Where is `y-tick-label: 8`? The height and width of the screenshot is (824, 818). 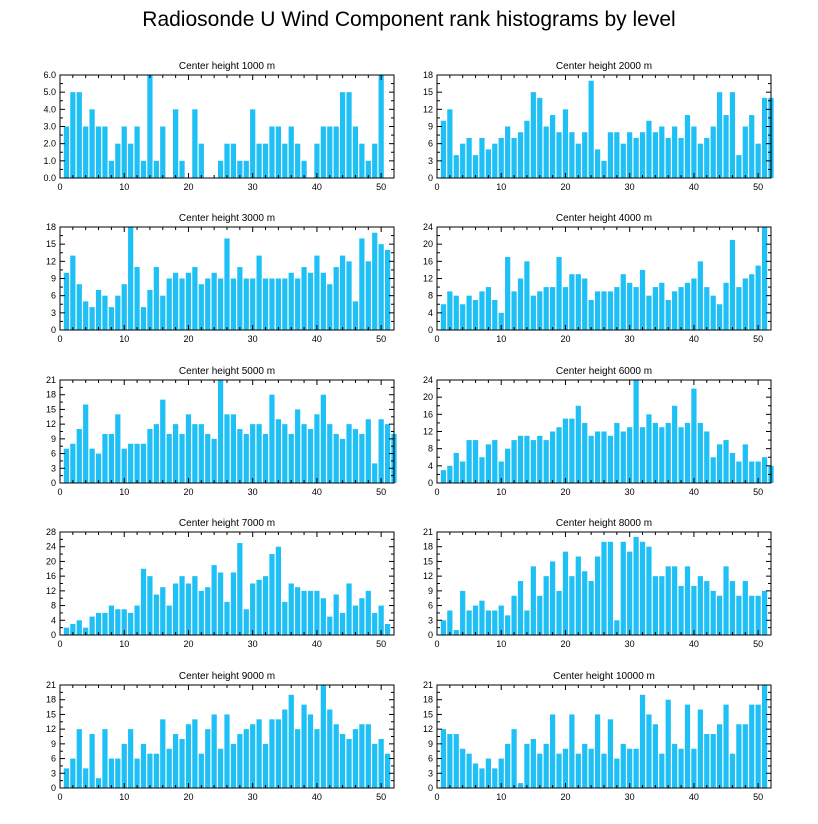 y-tick-label: 8 is located at coordinates (430, 296).